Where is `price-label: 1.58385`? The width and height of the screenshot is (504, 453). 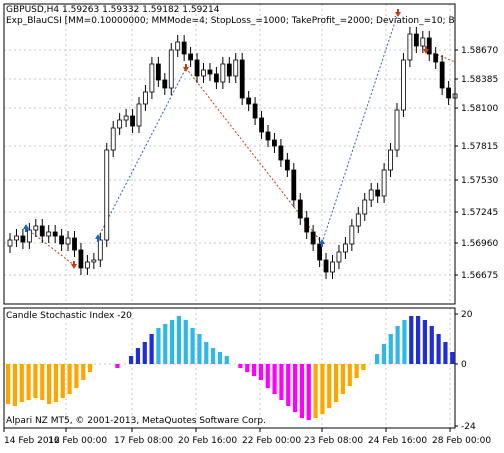 price-label: 1.58385 is located at coordinates (479, 80).